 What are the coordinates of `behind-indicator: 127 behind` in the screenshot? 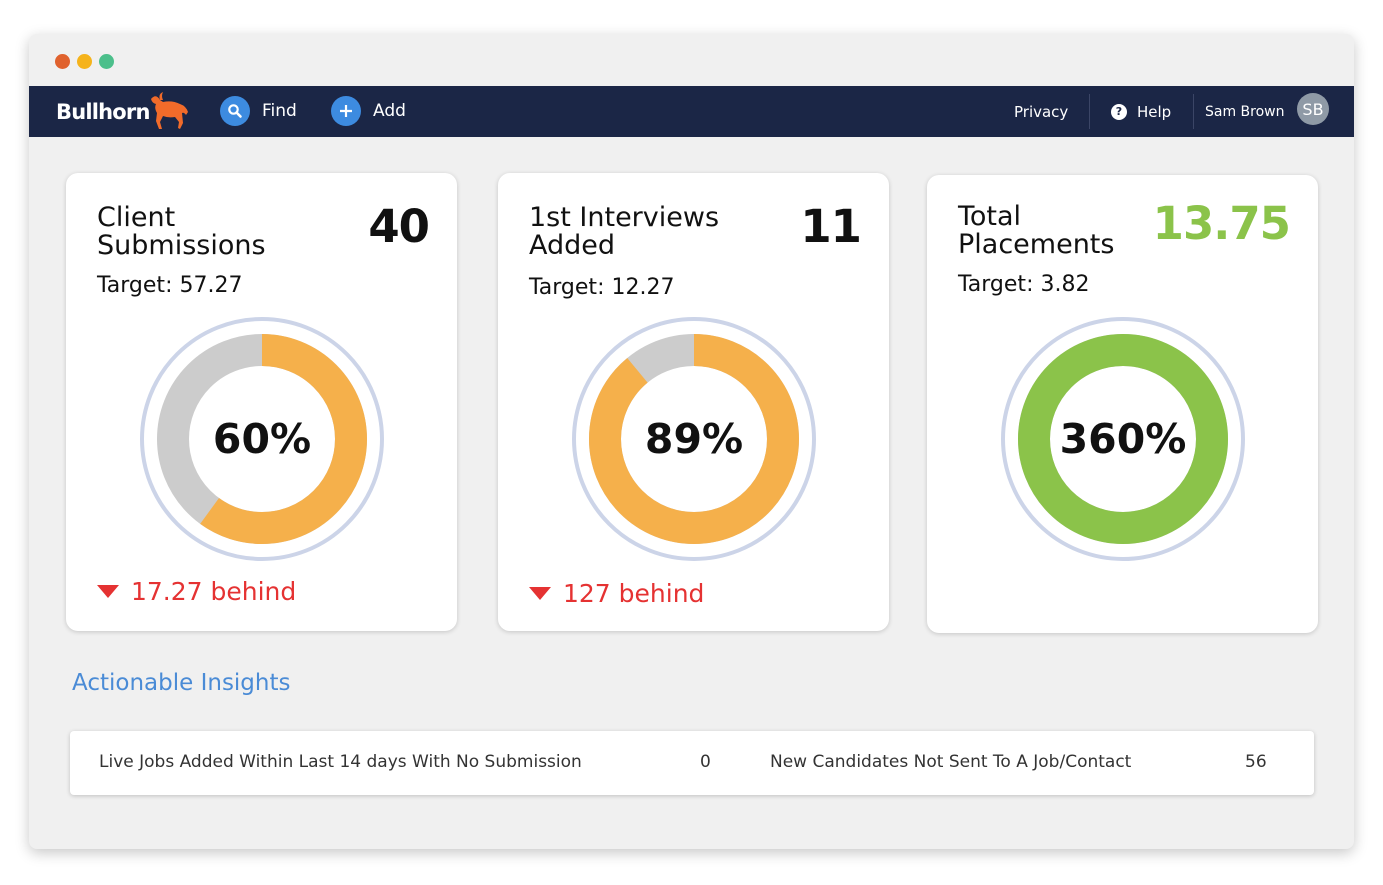 It's located at (616, 593).